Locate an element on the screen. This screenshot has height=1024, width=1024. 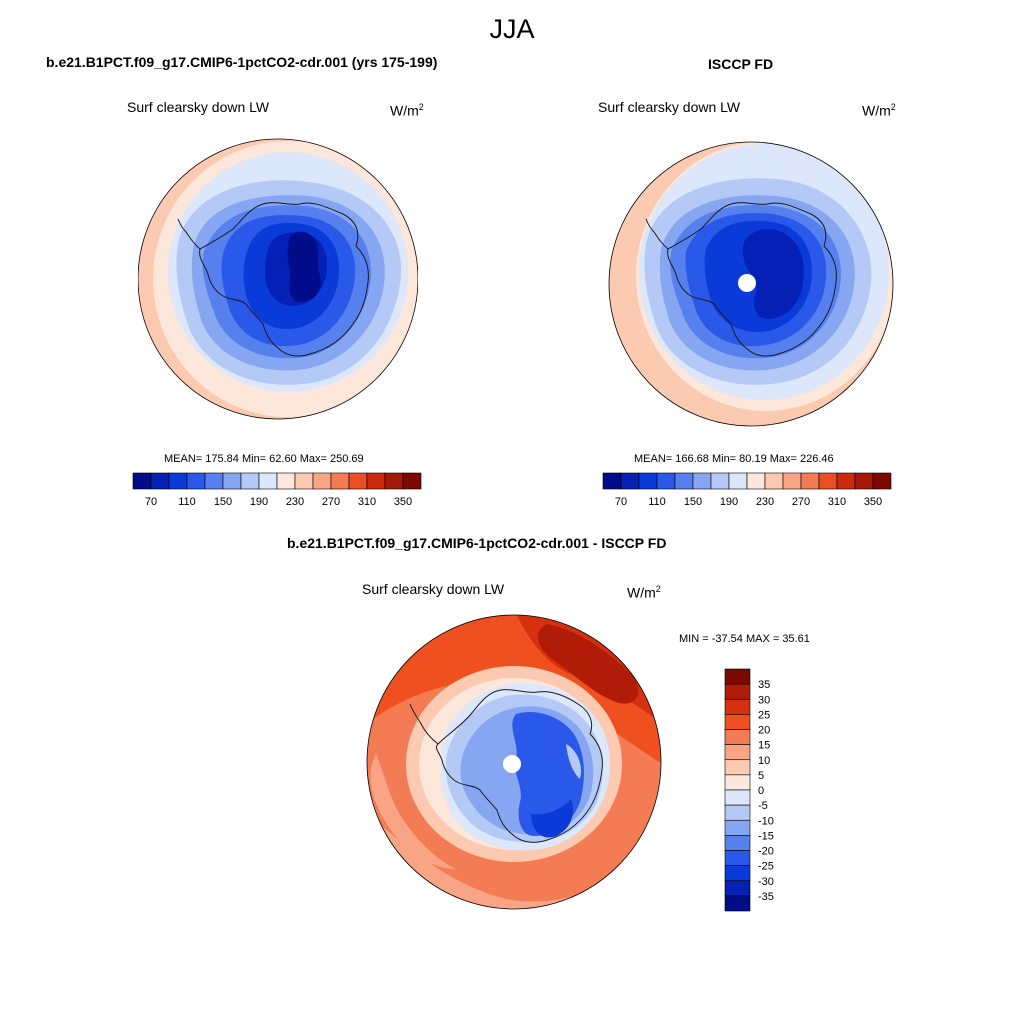
season-title: JJA is located at coordinates (512, 29).